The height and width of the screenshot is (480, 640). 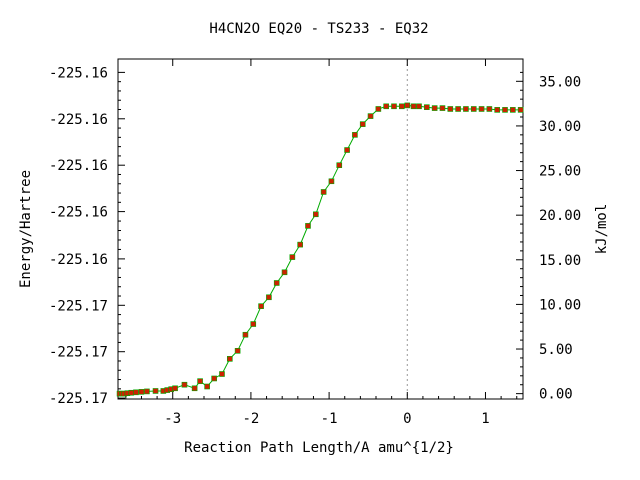 What do you see at coordinates (548, 237) in the screenshot?
I see `y-axis-right: 35.00 30.00 25.00 20.00 15.00 10.00 5.00 0.00` at bounding box center [548, 237].